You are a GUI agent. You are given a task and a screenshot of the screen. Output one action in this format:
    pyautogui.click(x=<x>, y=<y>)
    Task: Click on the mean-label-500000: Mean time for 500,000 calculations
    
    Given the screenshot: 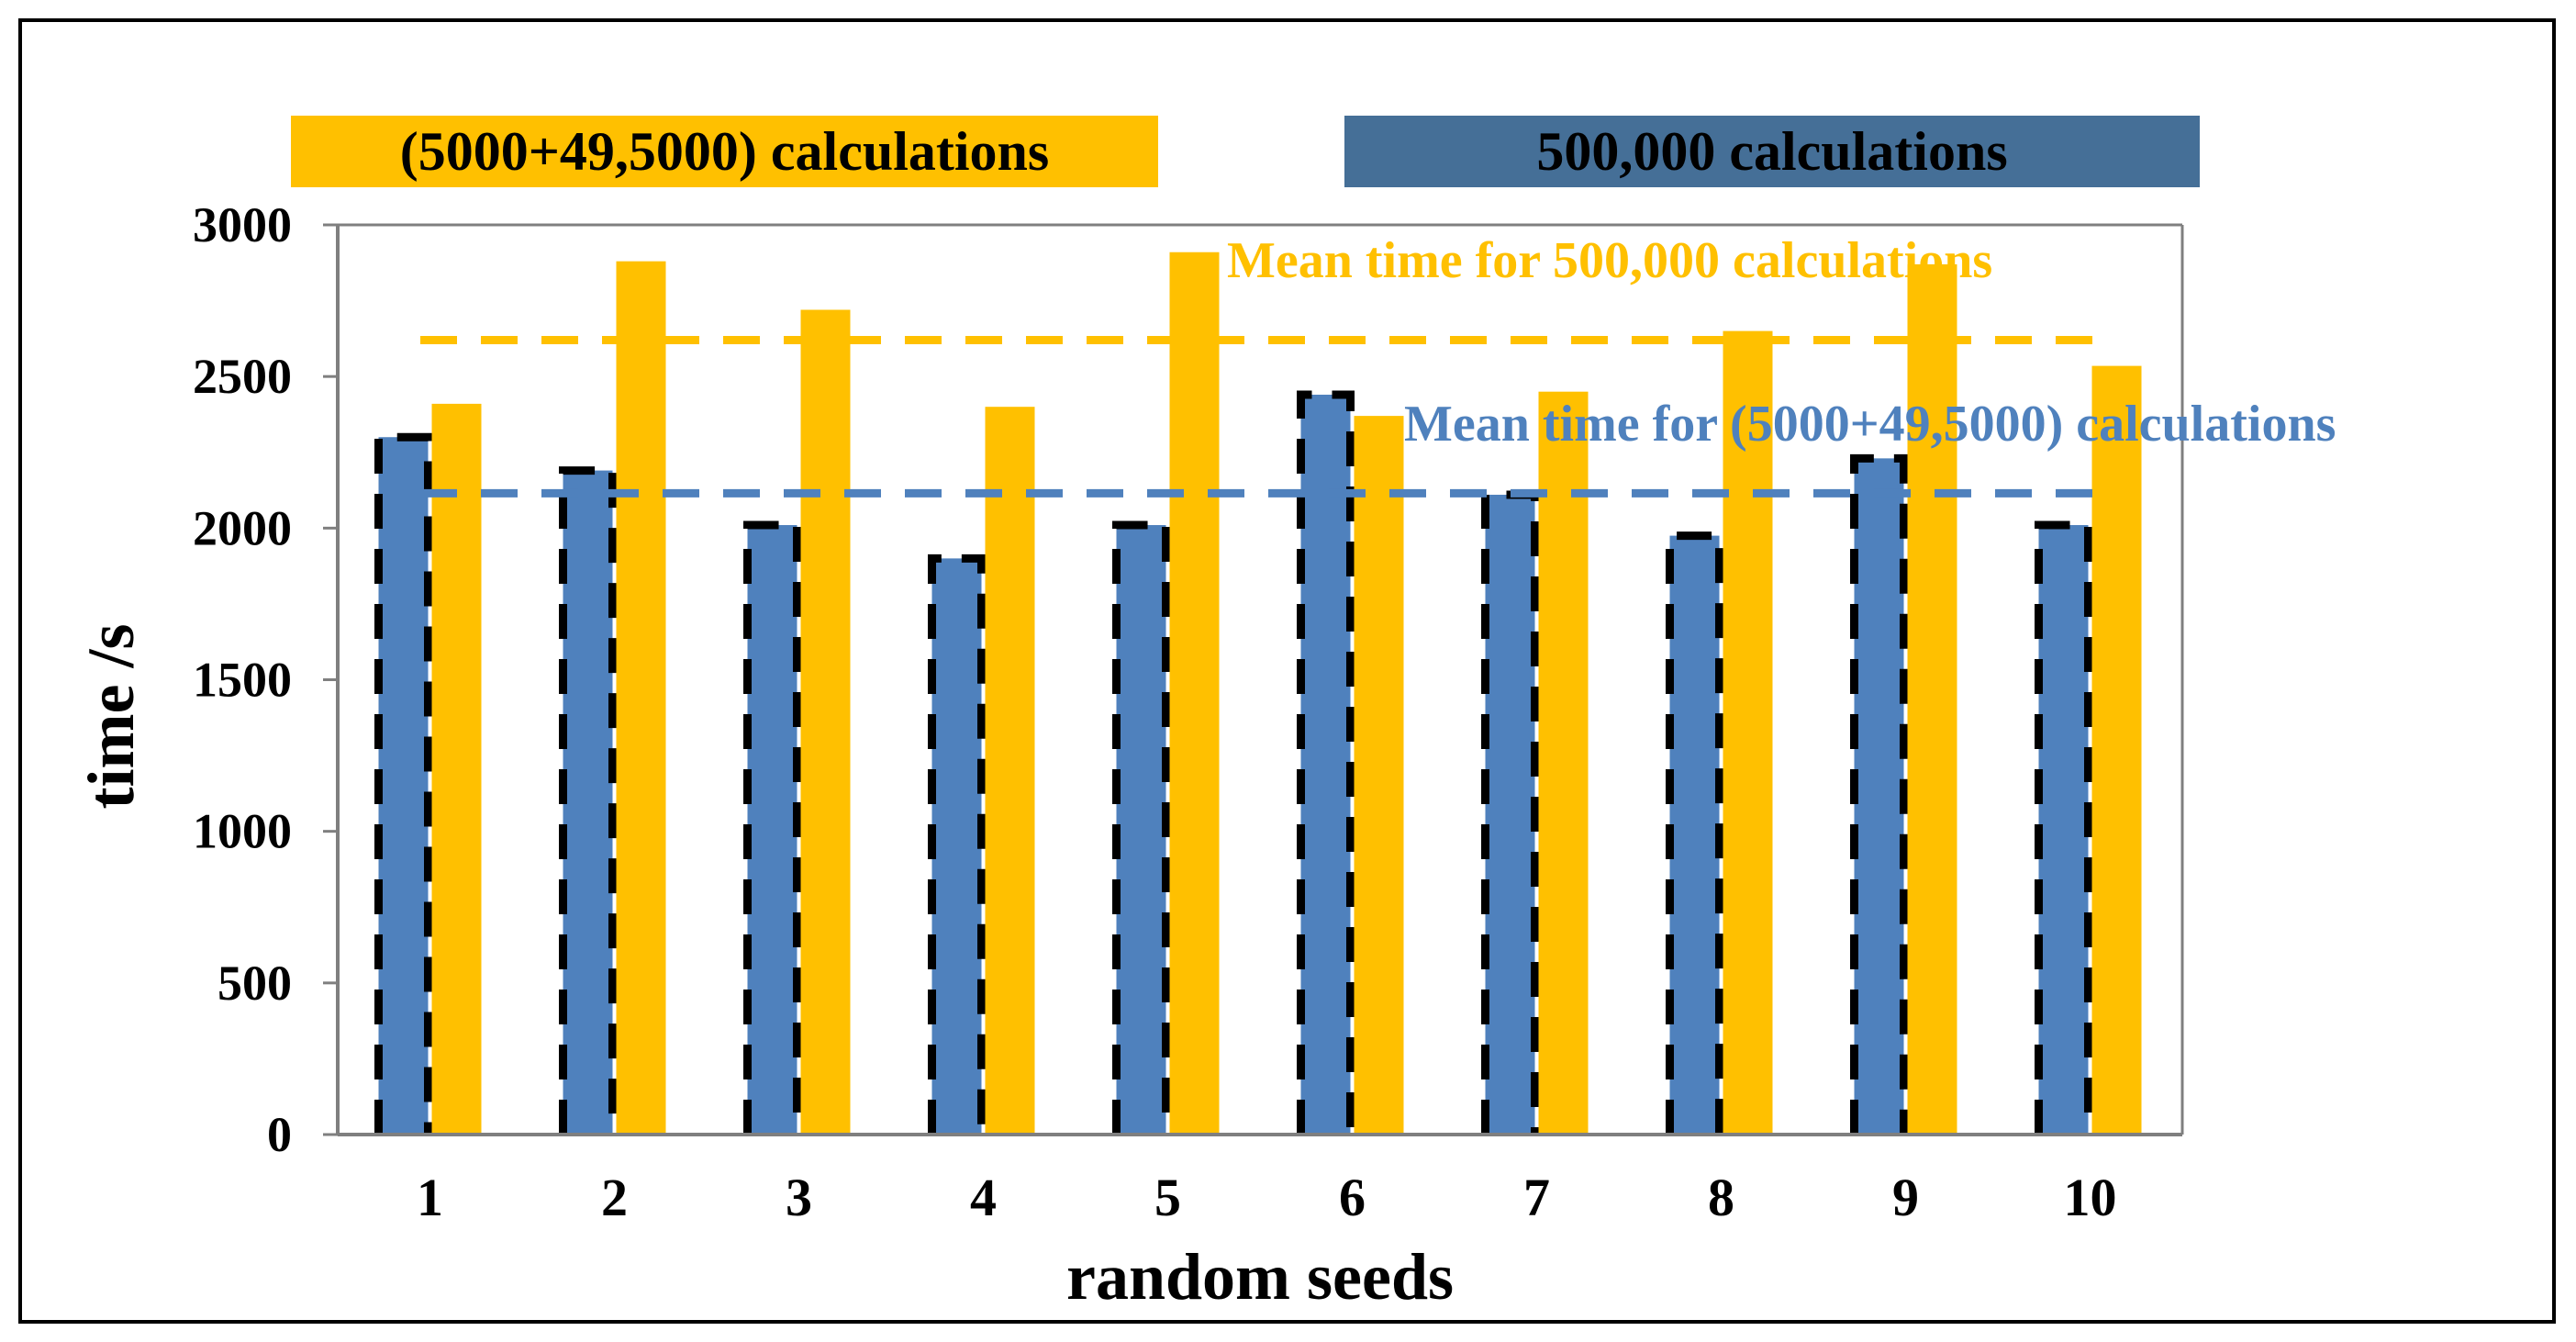 What is the action you would take?
    pyautogui.click(x=1609, y=260)
    